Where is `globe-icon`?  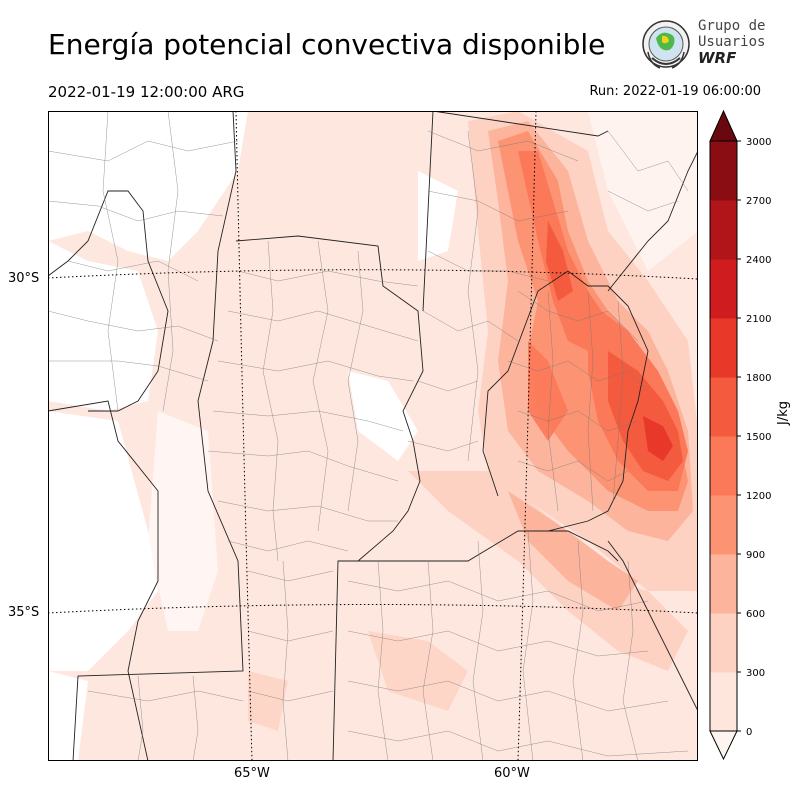
globe-icon is located at coordinates (666, 44).